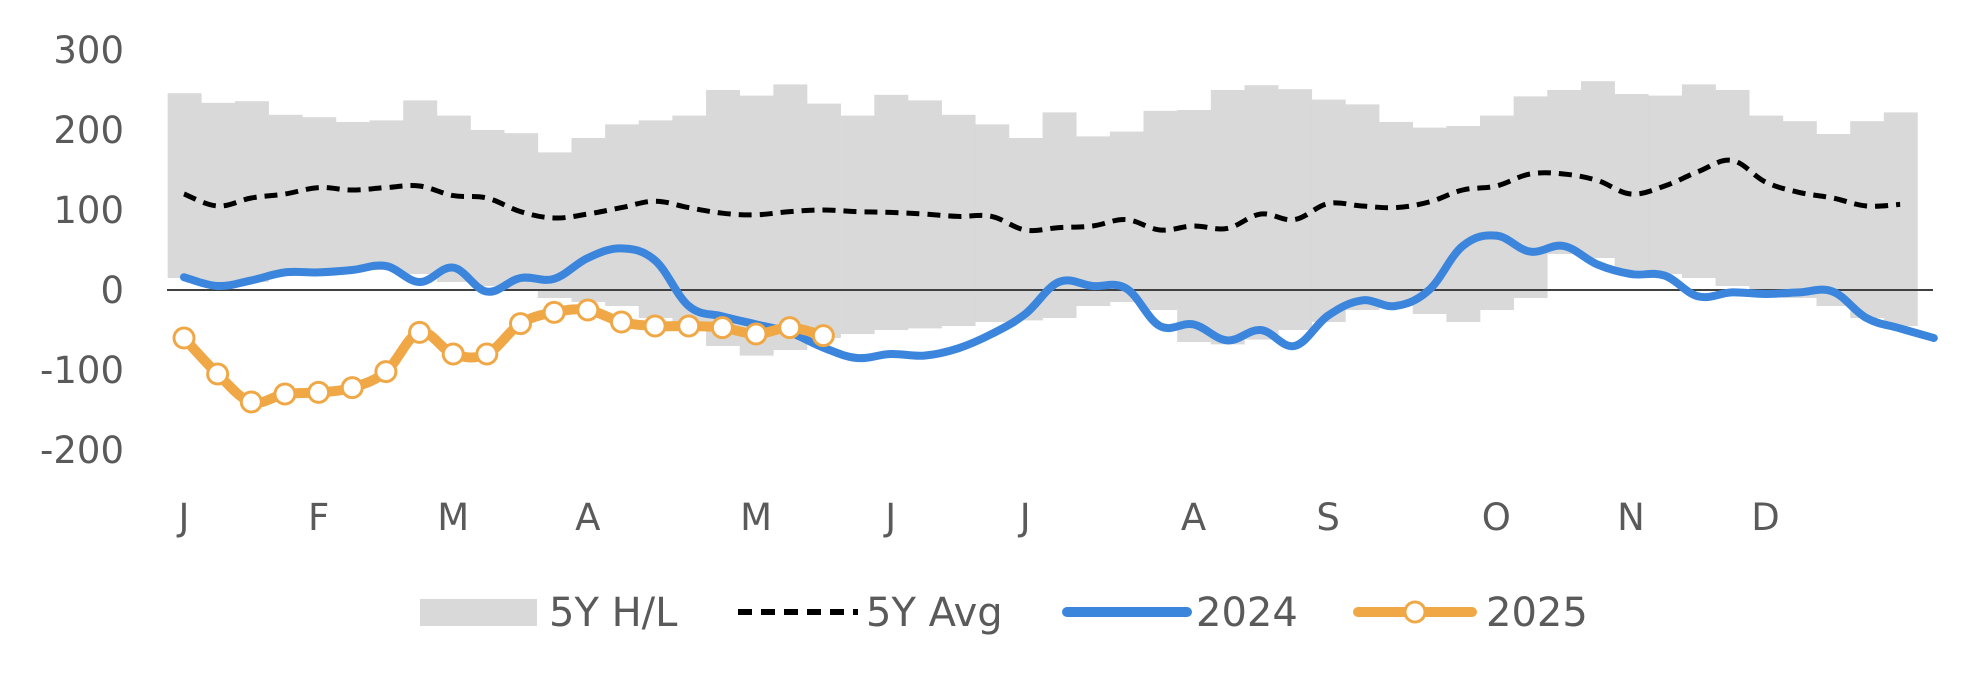  What do you see at coordinates (1496, 517) in the screenshot?
I see `x-tick-label: O` at bounding box center [1496, 517].